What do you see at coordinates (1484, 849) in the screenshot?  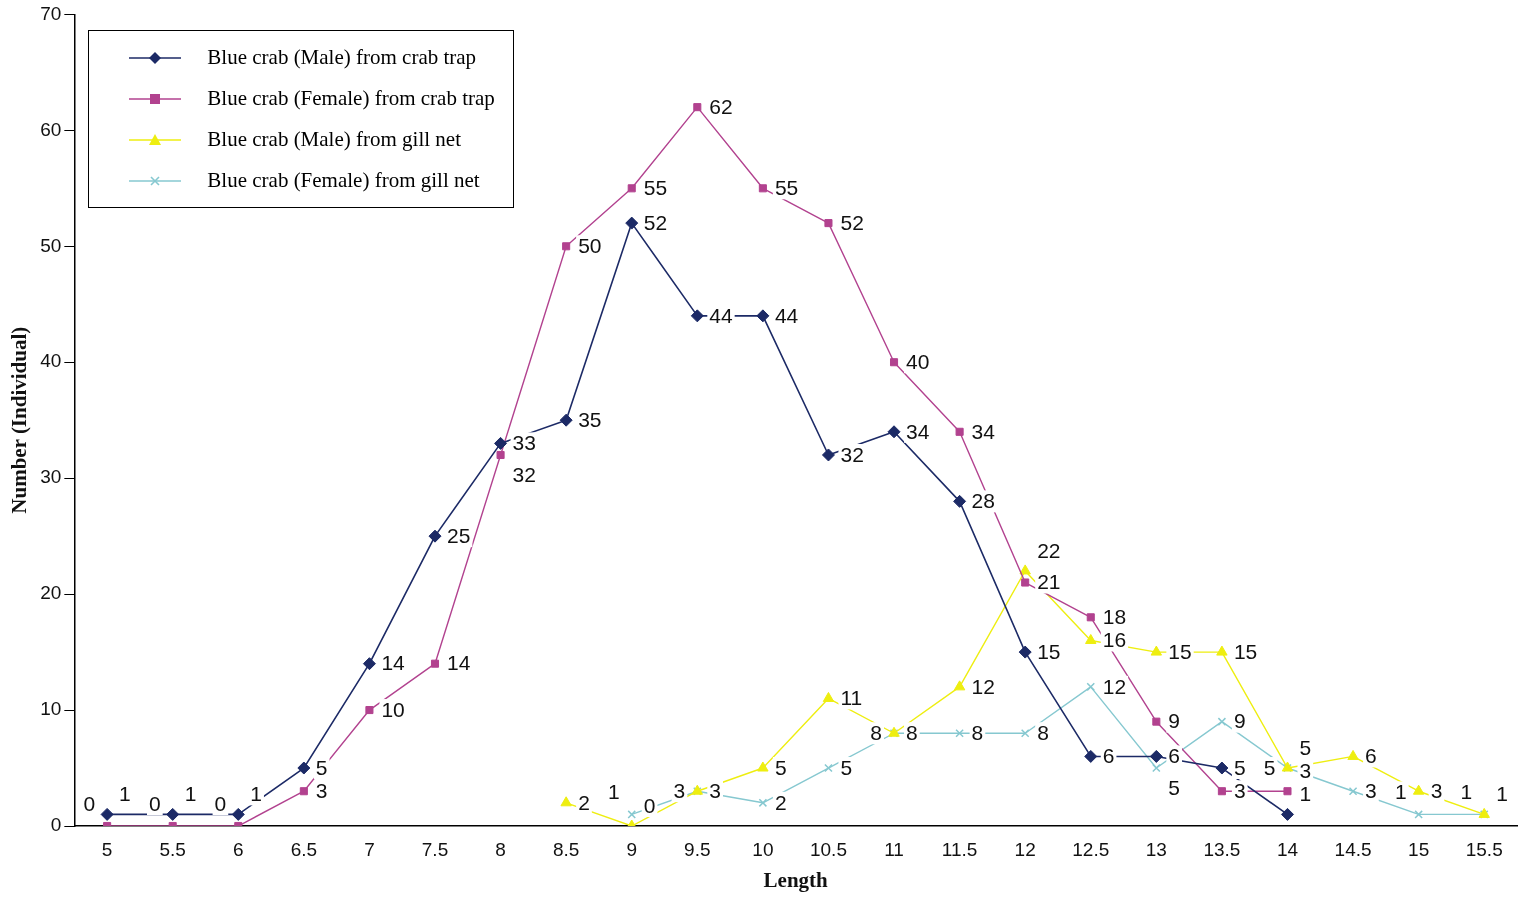 I see `x-tick-label: 15.5` at bounding box center [1484, 849].